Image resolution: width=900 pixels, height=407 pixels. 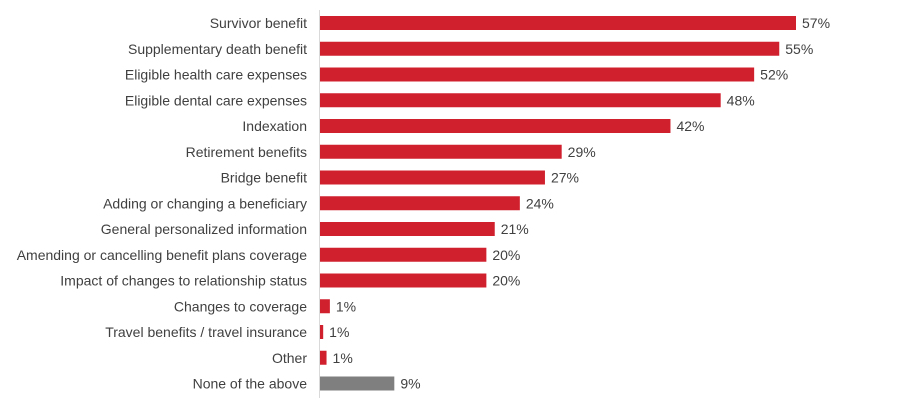 I want to click on category-label: Supplementary death benefit, so click(x=217, y=49).